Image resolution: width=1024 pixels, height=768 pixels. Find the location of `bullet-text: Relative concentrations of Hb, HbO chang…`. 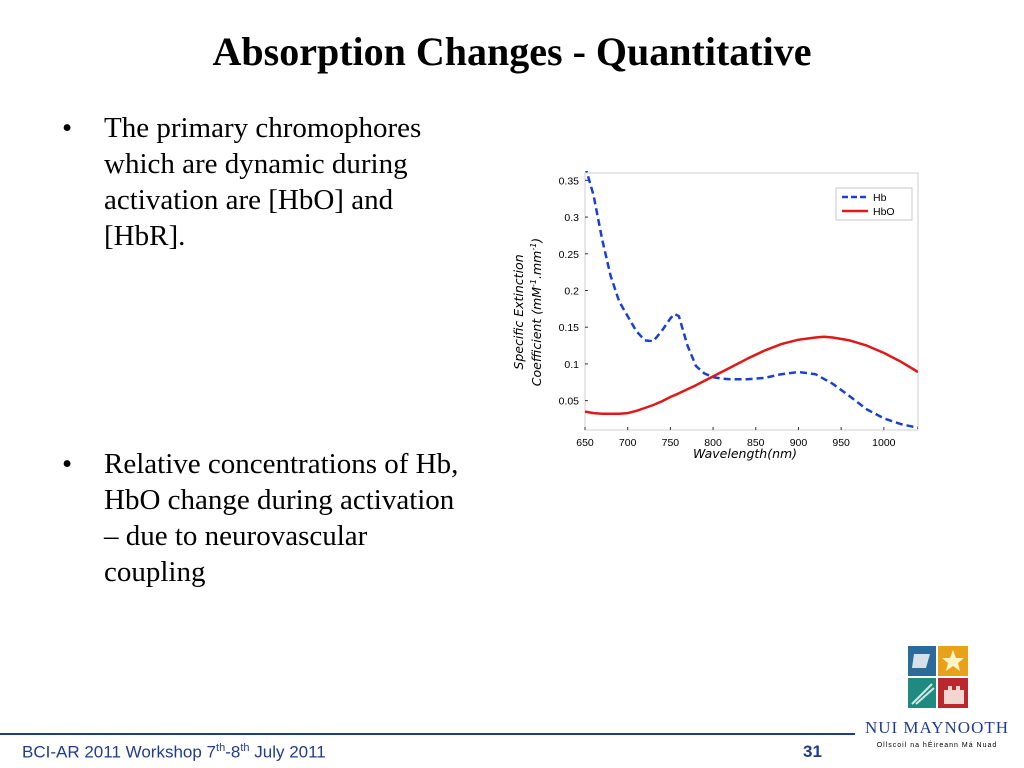

bullet-text: Relative concentrations of Hb, HbO chang… is located at coordinates (281, 518).